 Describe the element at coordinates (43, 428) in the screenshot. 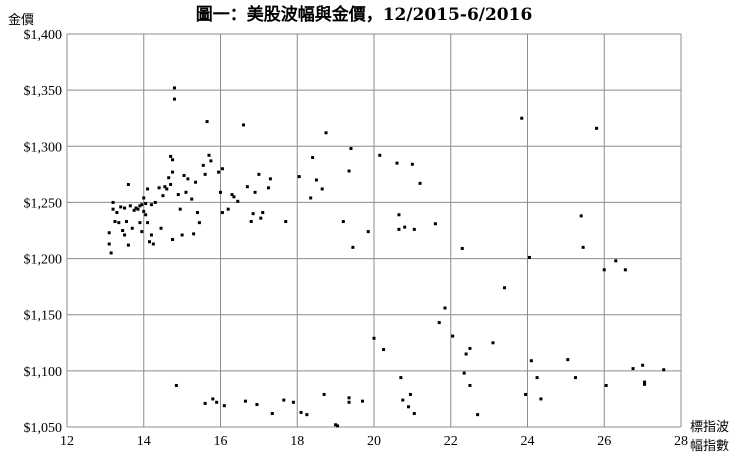

I see `y-tick-label: $1,050` at that location.